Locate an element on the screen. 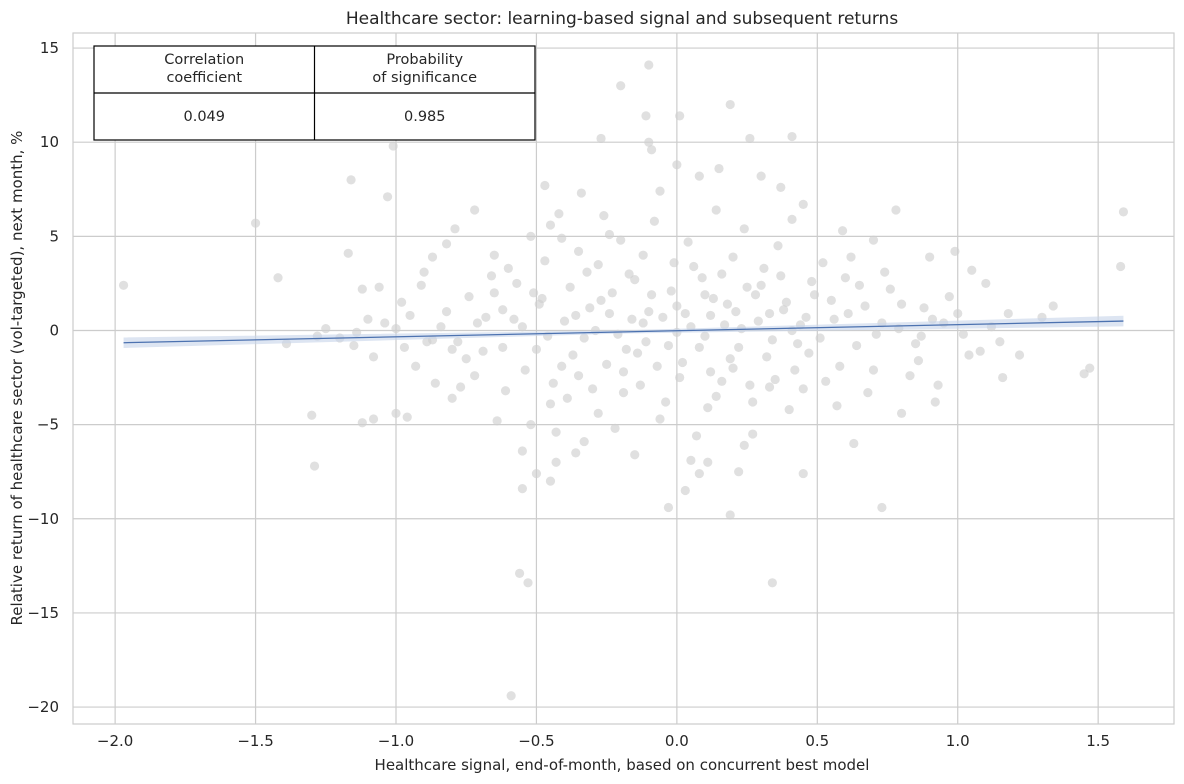 The height and width of the screenshot is (784, 1184). regression-line is located at coordinates (623, 332).